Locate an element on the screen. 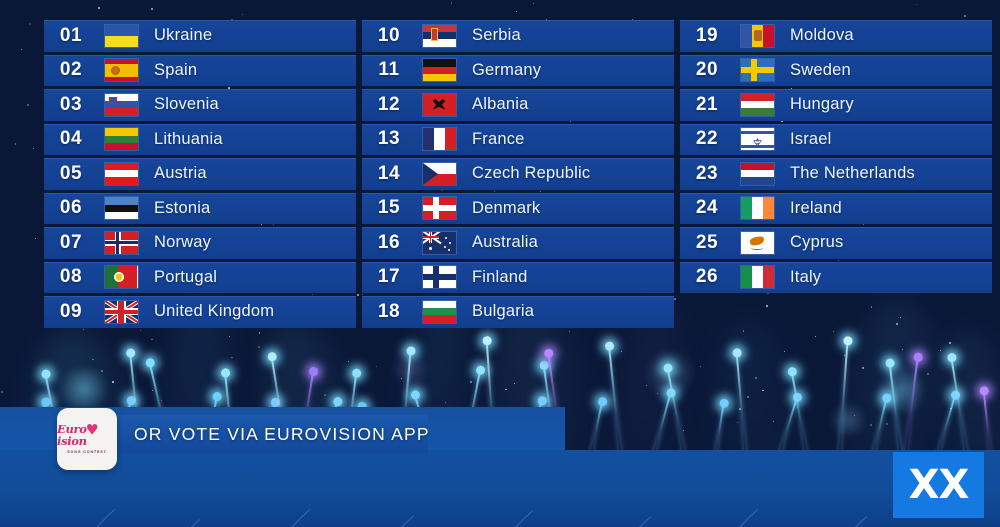  entry-row: 02 Spain is located at coordinates (200, 70).